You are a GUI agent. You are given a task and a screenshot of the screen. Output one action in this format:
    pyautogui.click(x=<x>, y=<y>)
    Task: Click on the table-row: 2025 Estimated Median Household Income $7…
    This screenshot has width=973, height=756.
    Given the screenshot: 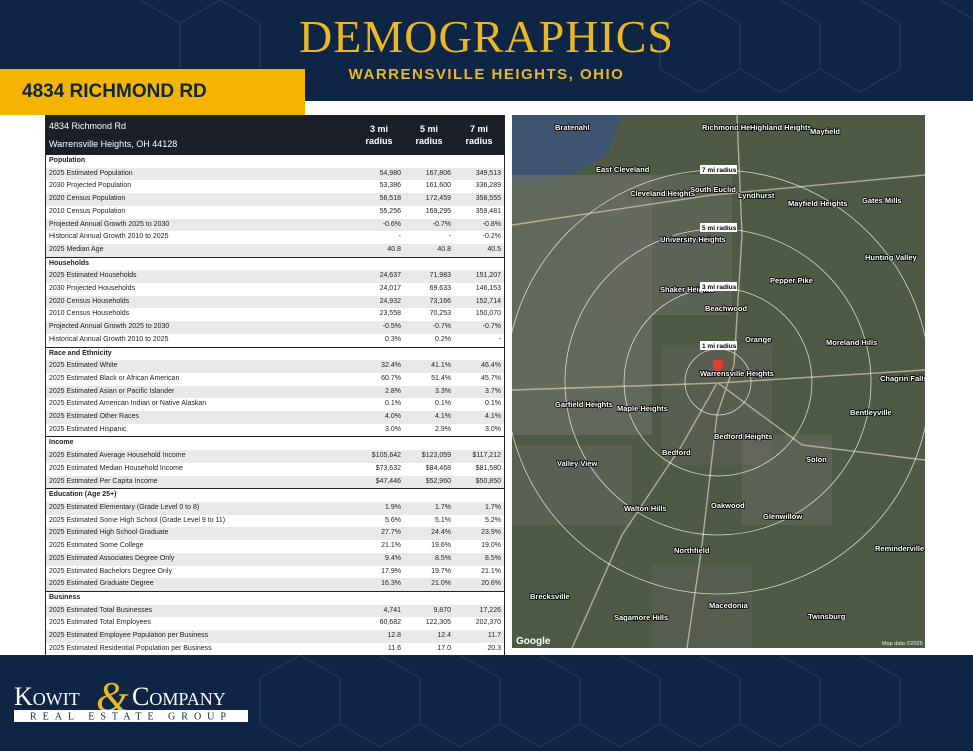 What is the action you would take?
    pyautogui.click(x=275, y=469)
    